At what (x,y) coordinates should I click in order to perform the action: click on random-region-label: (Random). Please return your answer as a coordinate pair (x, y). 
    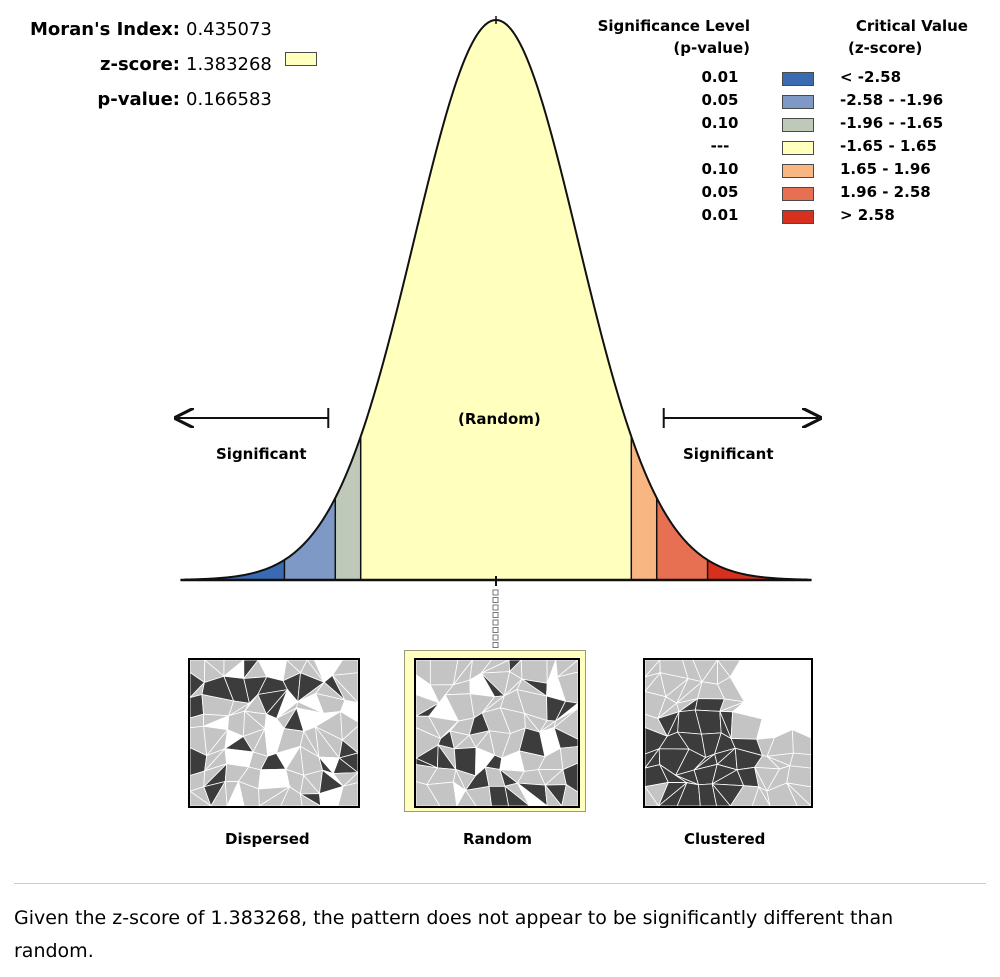
    Looking at the image, I should click on (499, 419).